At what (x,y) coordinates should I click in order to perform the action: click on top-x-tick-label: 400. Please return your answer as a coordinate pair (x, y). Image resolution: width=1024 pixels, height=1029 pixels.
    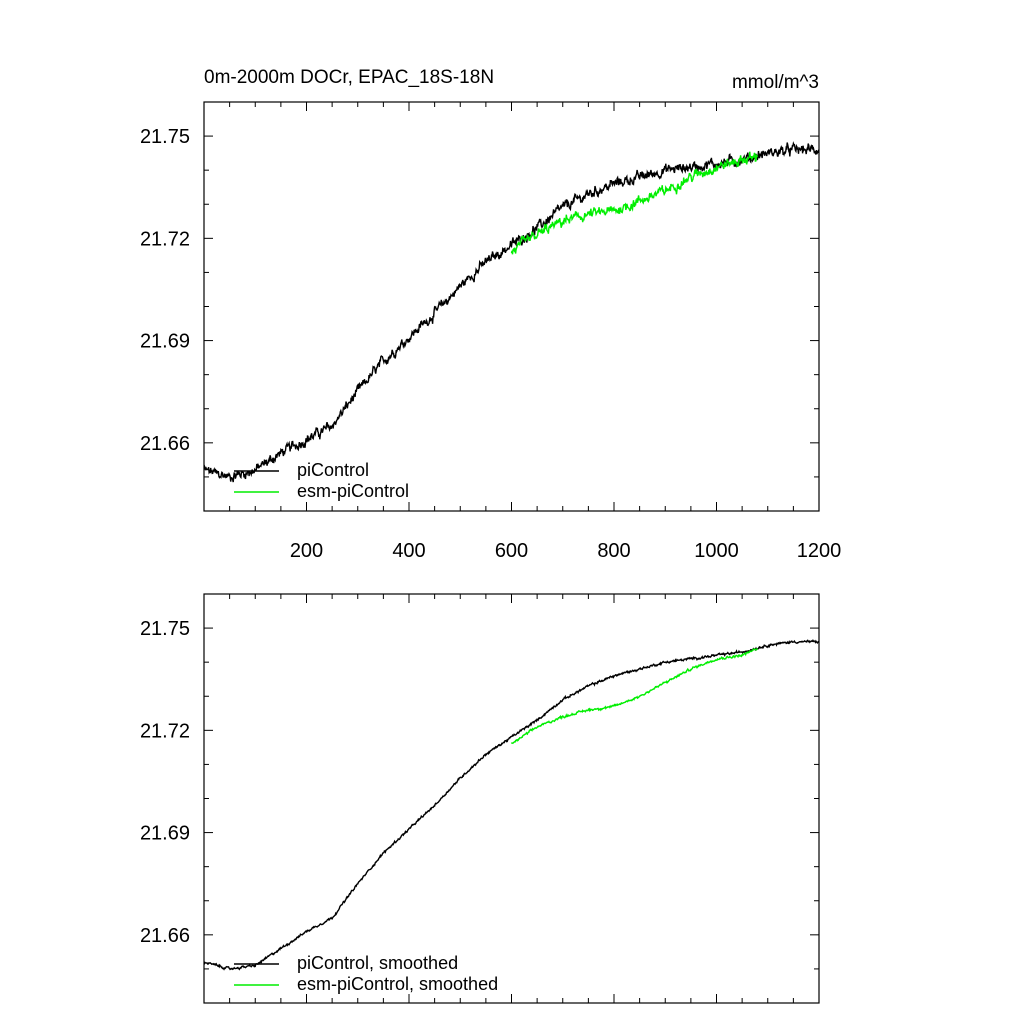
    Looking at the image, I should click on (408, 551).